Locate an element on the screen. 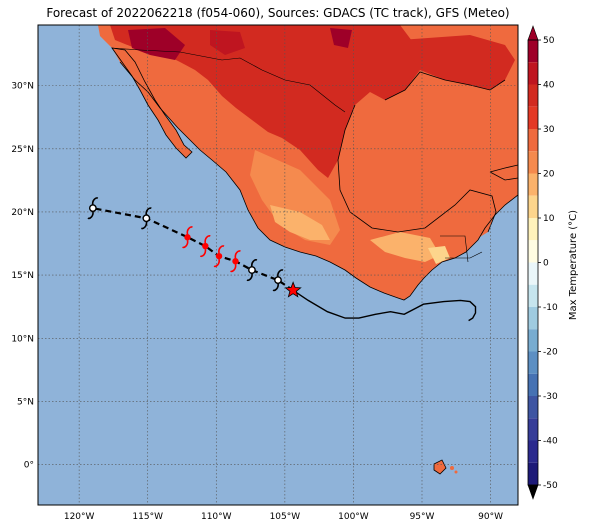 The image size is (592, 529). latitude-tick-label: 25°N is located at coordinates (22, 150).